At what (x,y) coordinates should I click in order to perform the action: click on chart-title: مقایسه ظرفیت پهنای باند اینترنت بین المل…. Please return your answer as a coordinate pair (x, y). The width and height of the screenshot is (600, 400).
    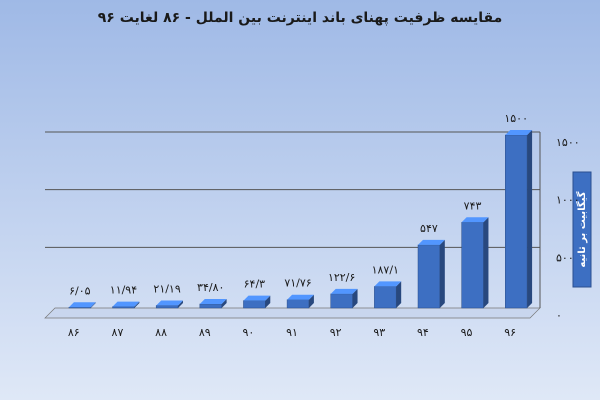
    Looking at the image, I should click on (300, 18).